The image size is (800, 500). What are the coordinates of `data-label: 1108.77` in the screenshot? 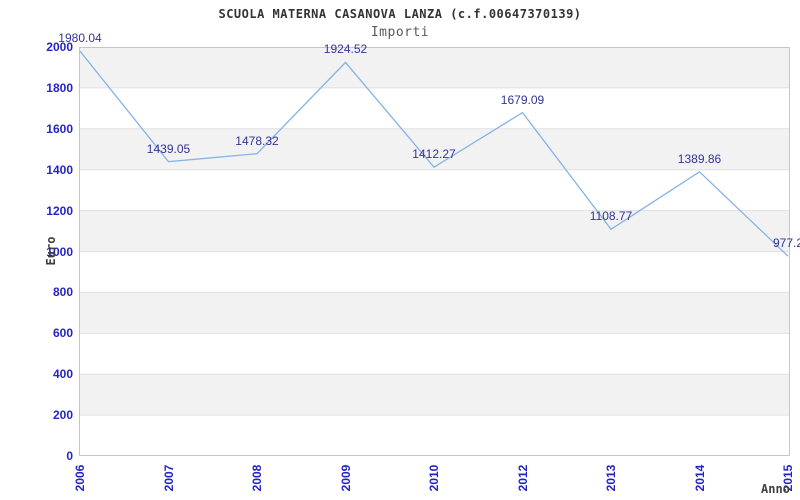 It's located at (611, 216).